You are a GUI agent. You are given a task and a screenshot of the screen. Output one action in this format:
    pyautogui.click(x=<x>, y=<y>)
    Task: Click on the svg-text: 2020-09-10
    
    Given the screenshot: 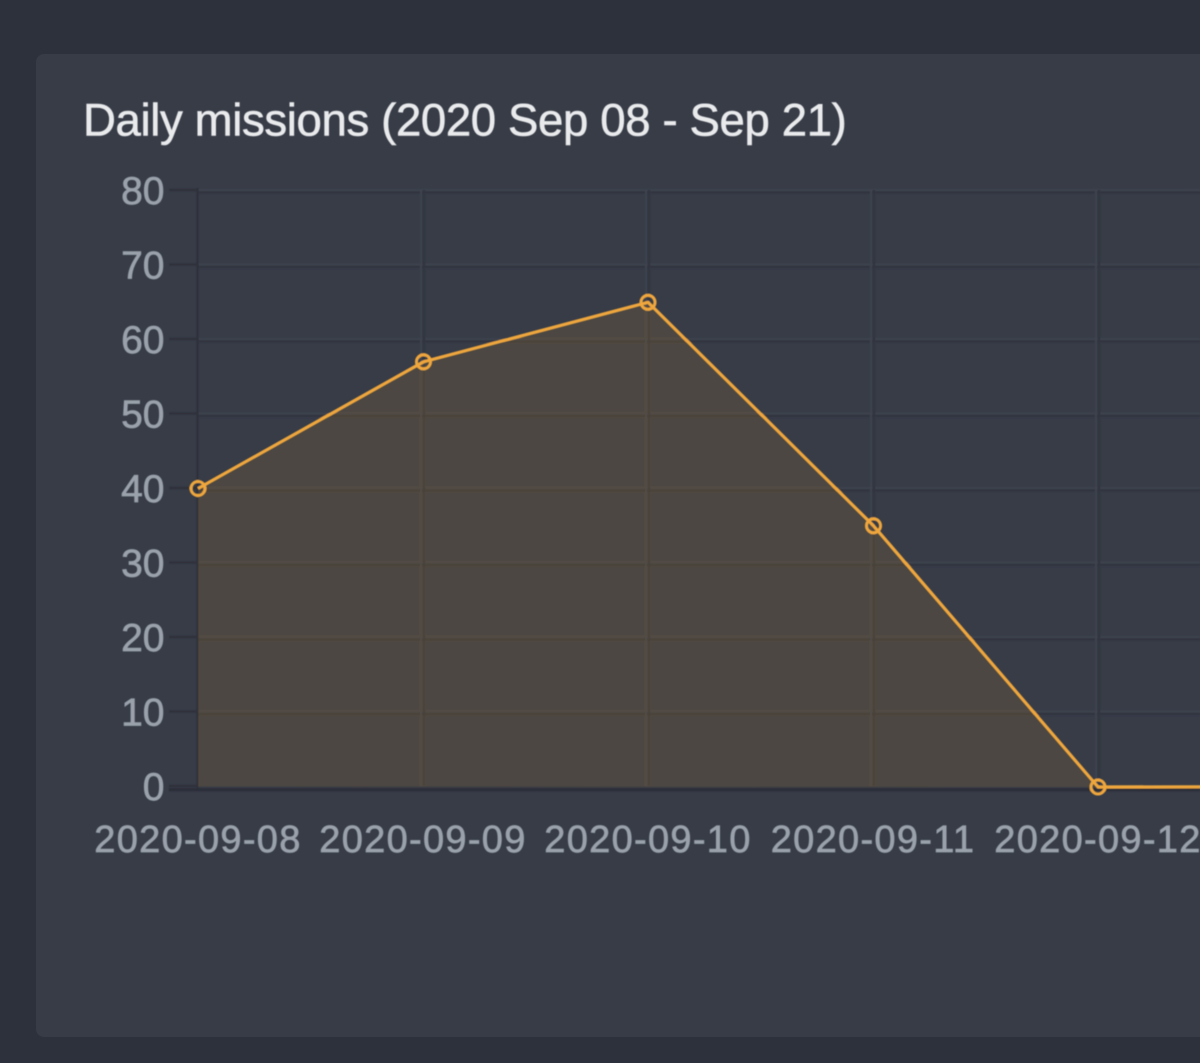 What is the action you would take?
    pyautogui.click(x=647, y=840)
    